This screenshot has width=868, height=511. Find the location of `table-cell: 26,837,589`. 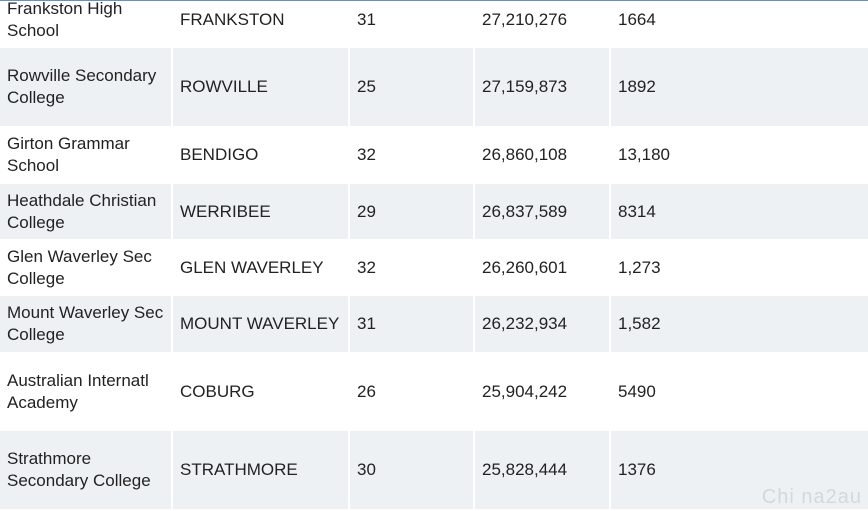

table-cell: 26,837,589 is located at coordinates (542, 211).